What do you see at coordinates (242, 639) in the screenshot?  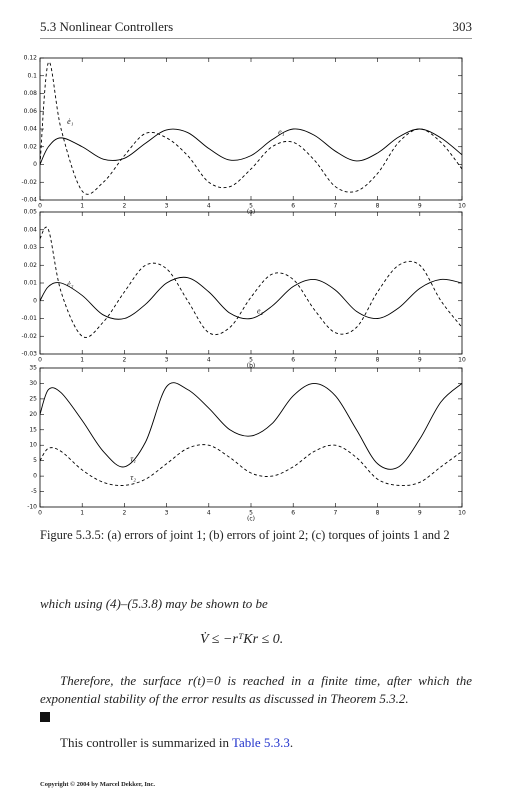 I see `equation: V̇ ≤ −rᵀKr ≤ 0.` at bounding box center [242, 639].